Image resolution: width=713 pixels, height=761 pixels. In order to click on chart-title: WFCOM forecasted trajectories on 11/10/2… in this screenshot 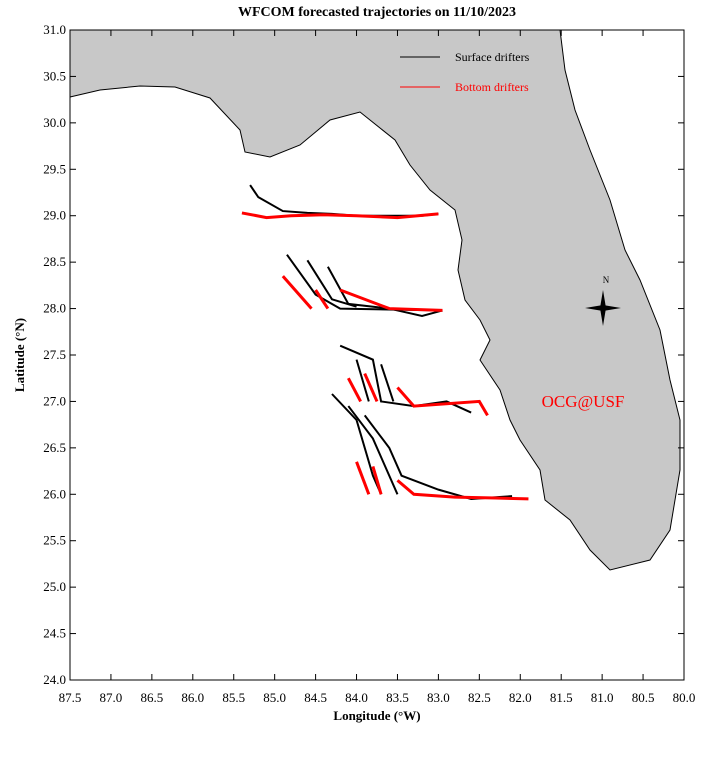, I will do `click(377, 12)`.